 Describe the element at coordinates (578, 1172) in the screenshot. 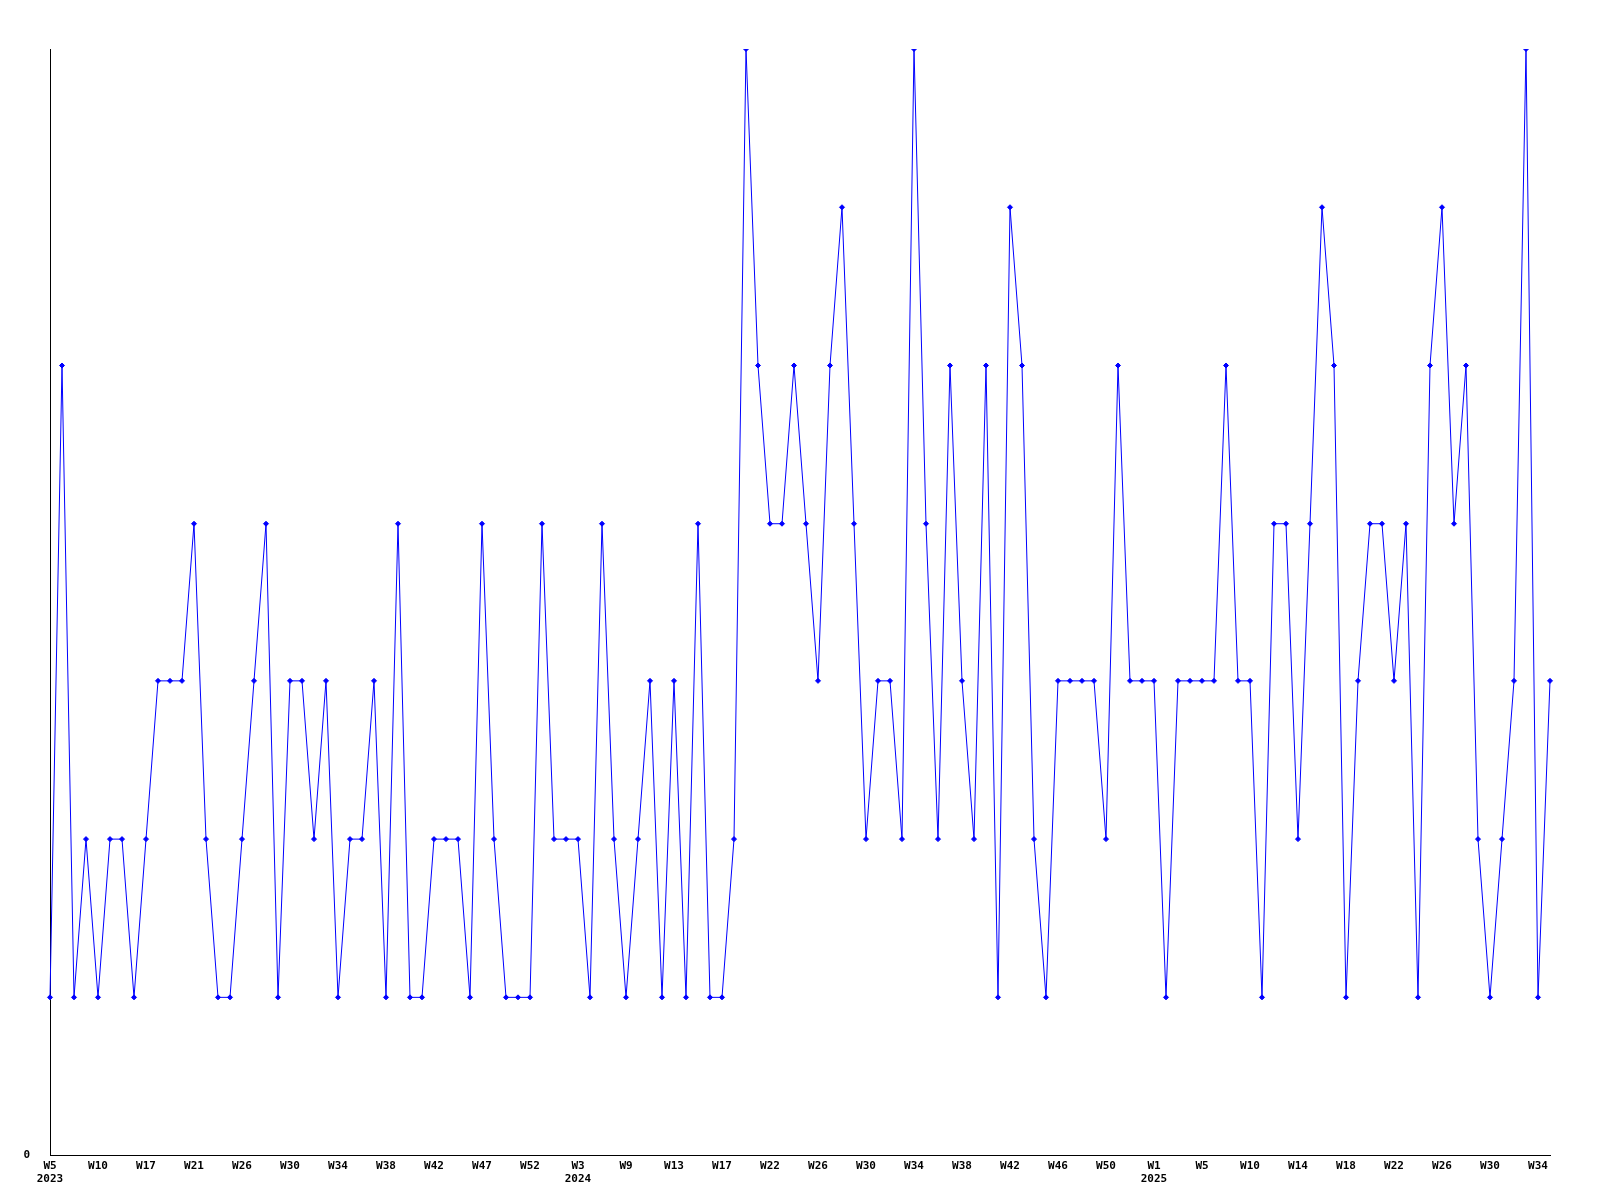

I see `x-tick-label: W3 2024` at that location.